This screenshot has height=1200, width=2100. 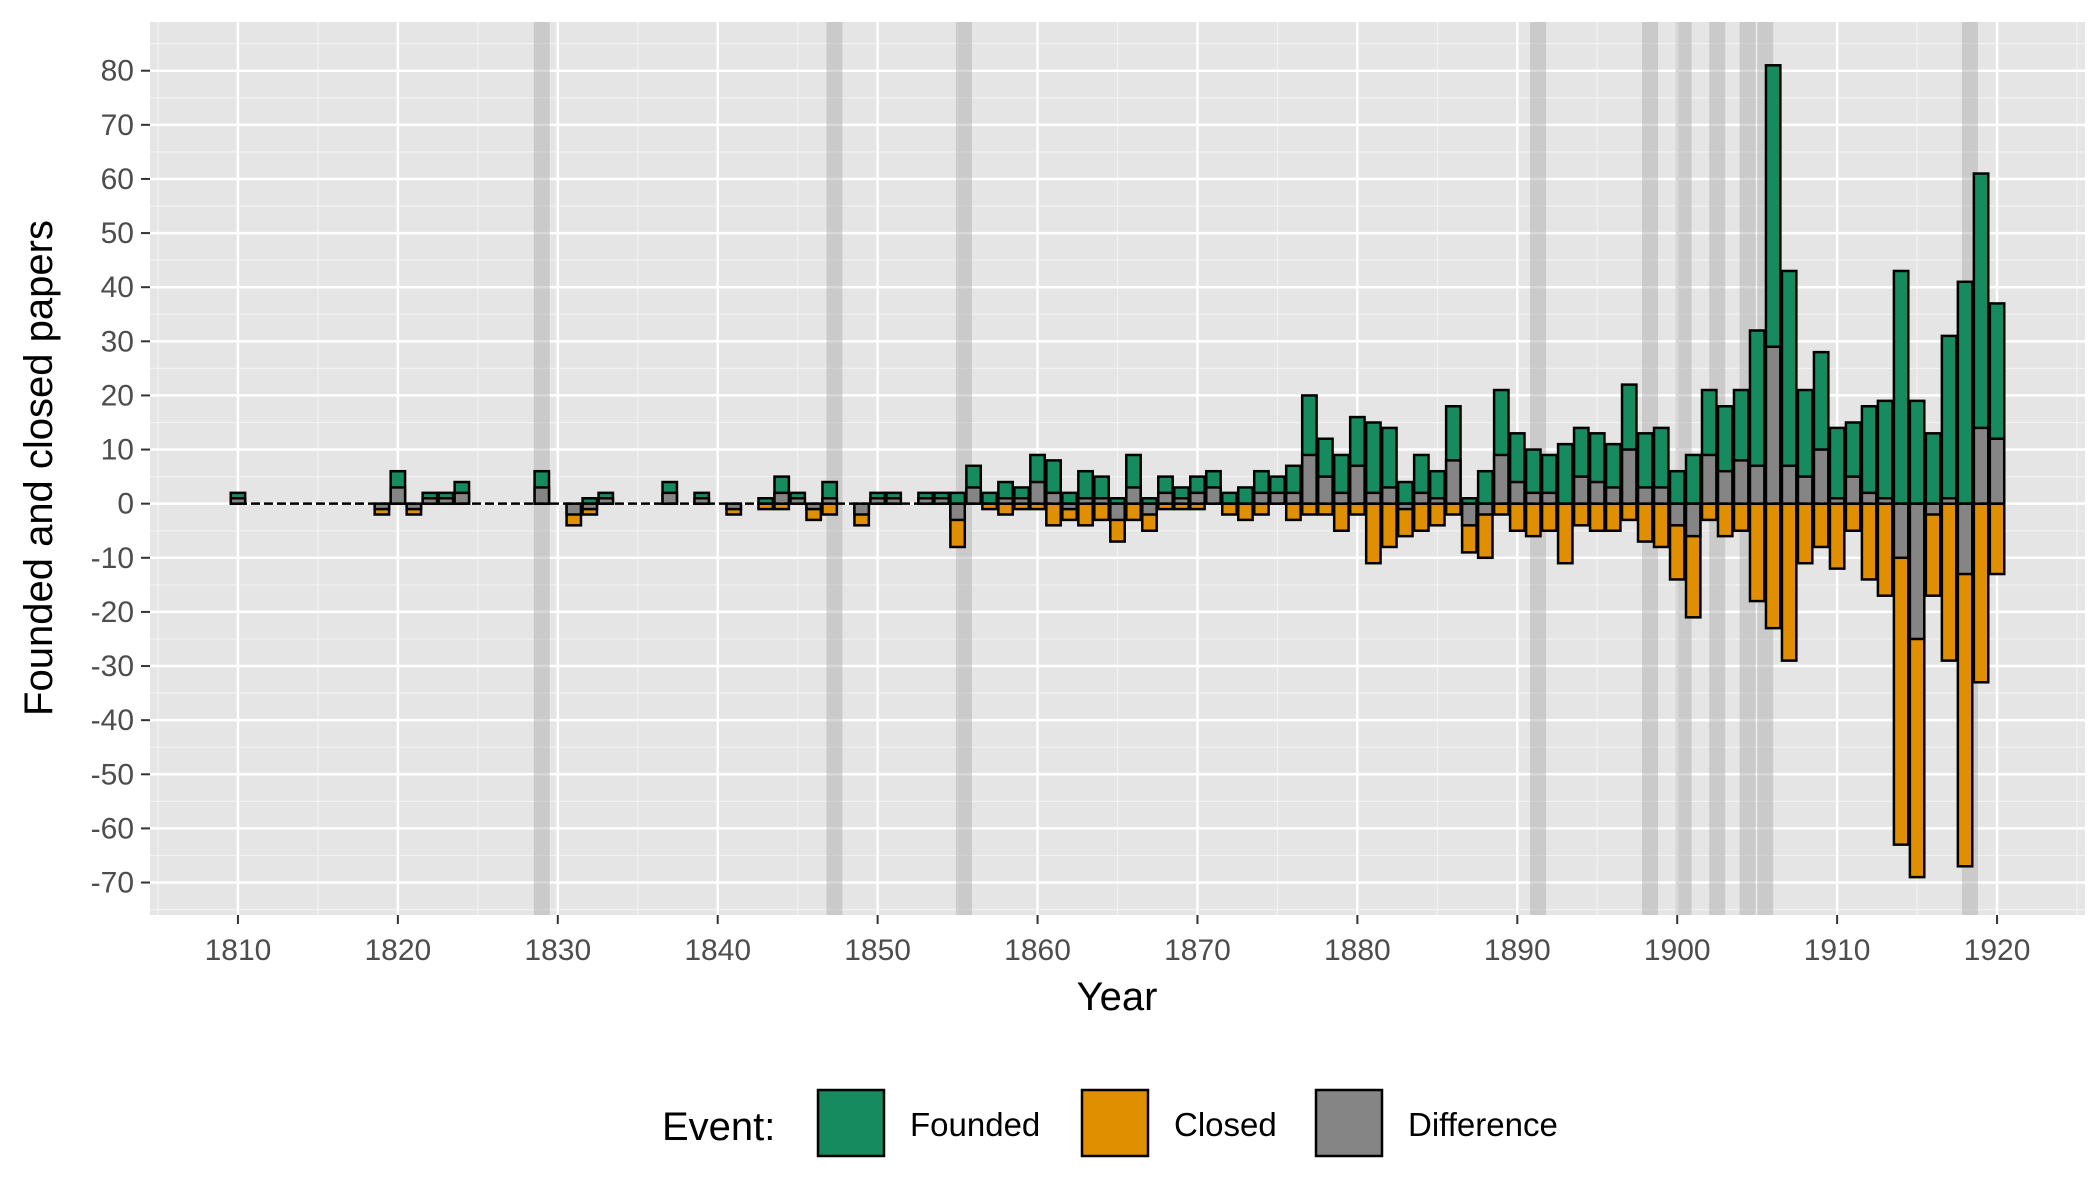 I want to click on highlight-band, so click(x=963, y=468).